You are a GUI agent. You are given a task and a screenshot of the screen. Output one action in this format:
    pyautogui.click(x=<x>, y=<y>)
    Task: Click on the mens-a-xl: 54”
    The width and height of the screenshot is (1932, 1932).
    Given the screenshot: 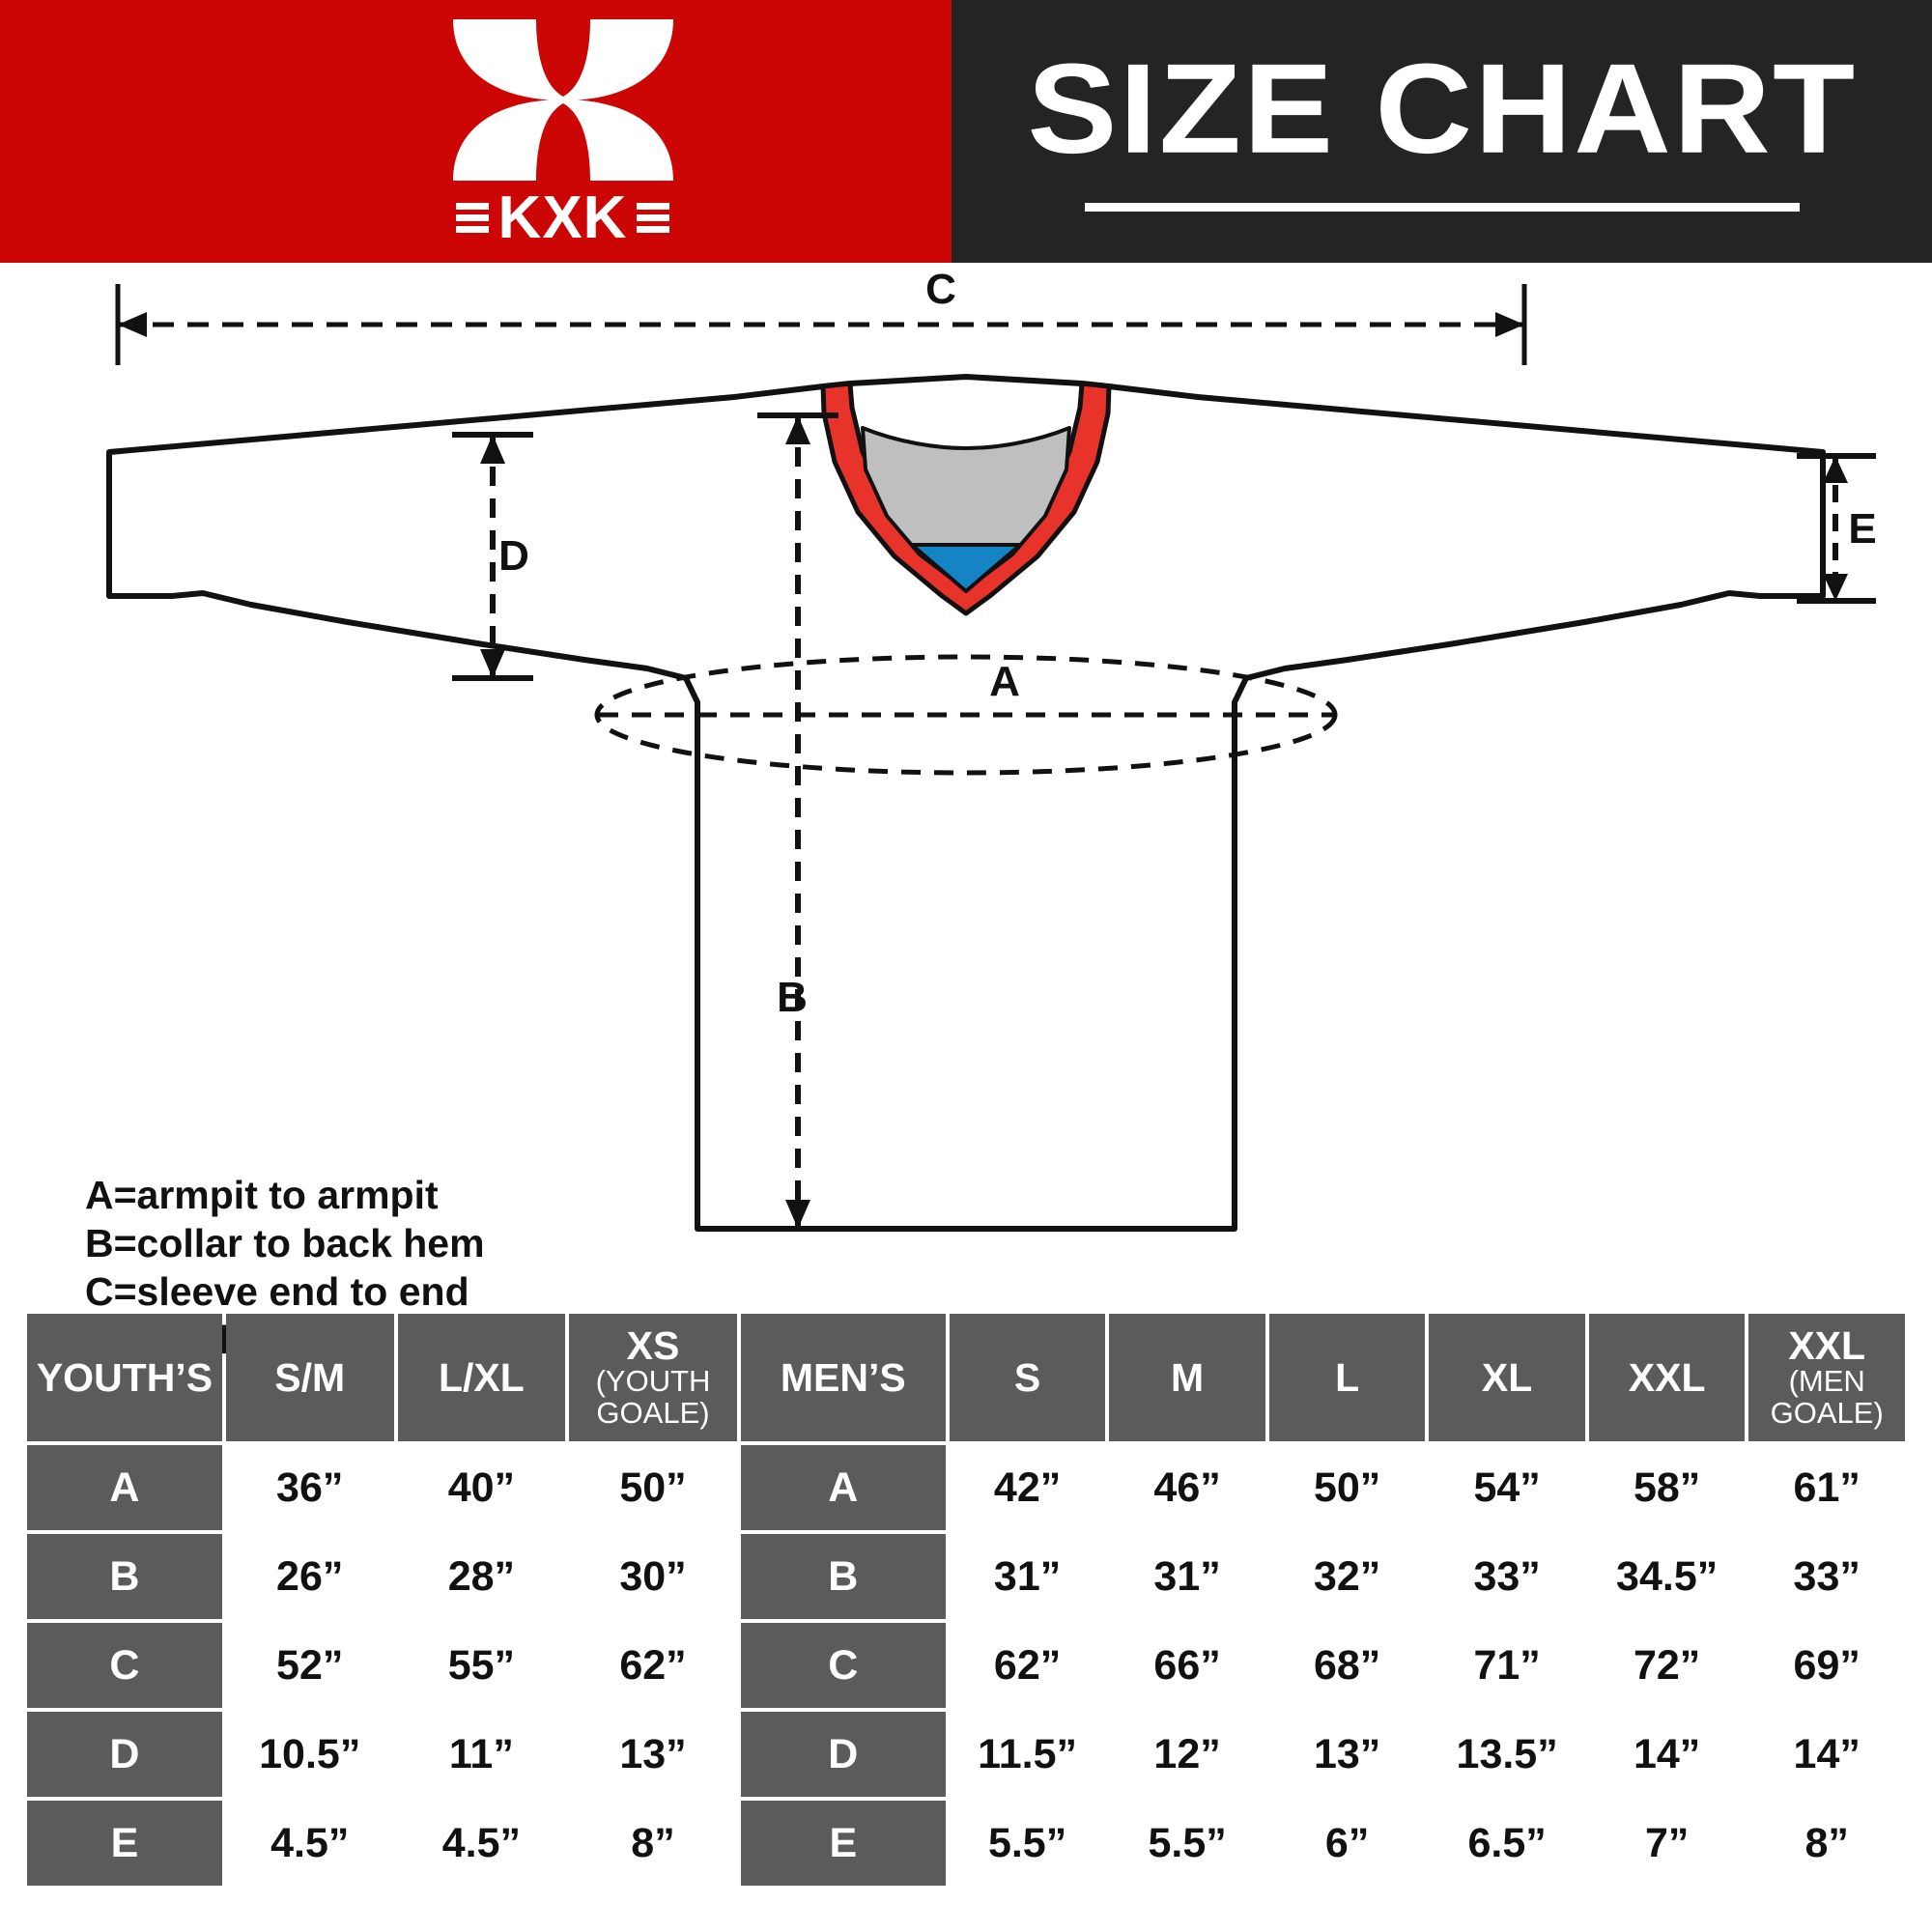 What is the action you would take?
    pyautogui.click(x=1507, y=1487)
    